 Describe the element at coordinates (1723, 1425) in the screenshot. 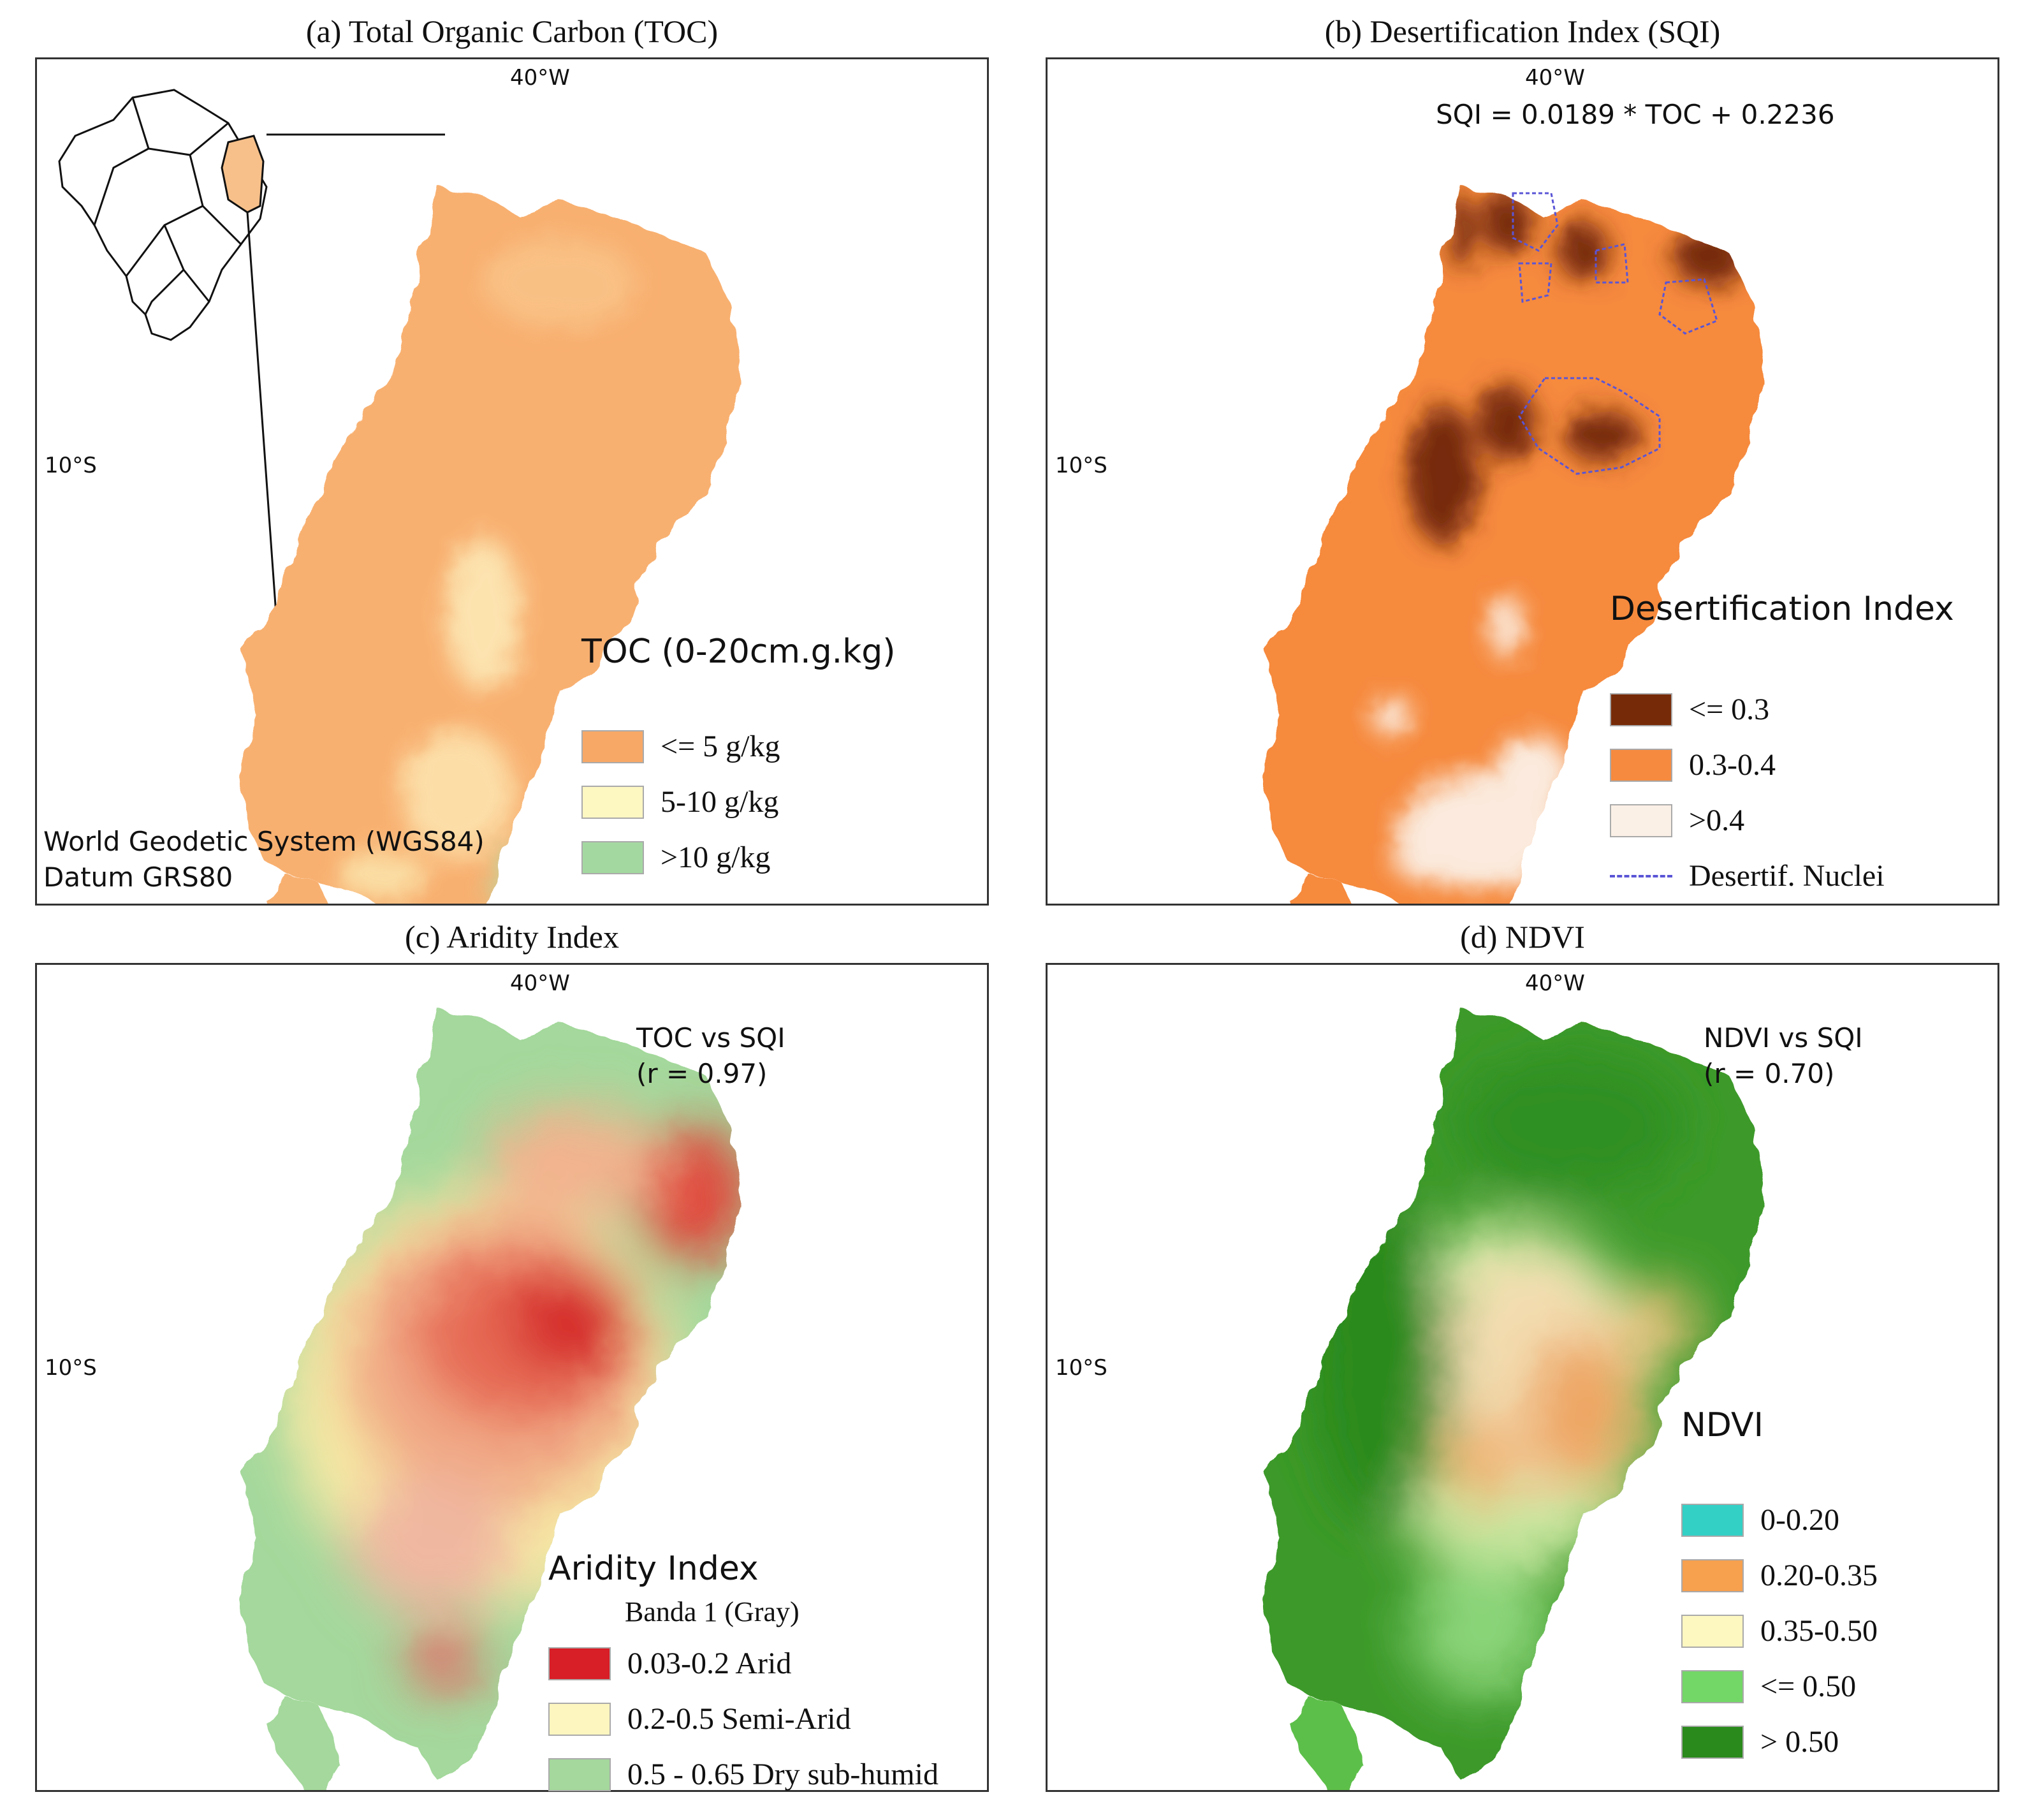

I see `panel-d-legend-title: NDVI` at that location.